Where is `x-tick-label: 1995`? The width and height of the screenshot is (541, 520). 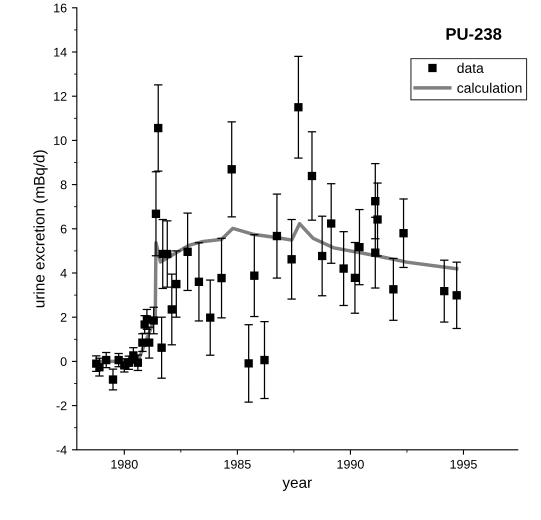 x-tick-label: 1995 is located at coordinates (463, 464).